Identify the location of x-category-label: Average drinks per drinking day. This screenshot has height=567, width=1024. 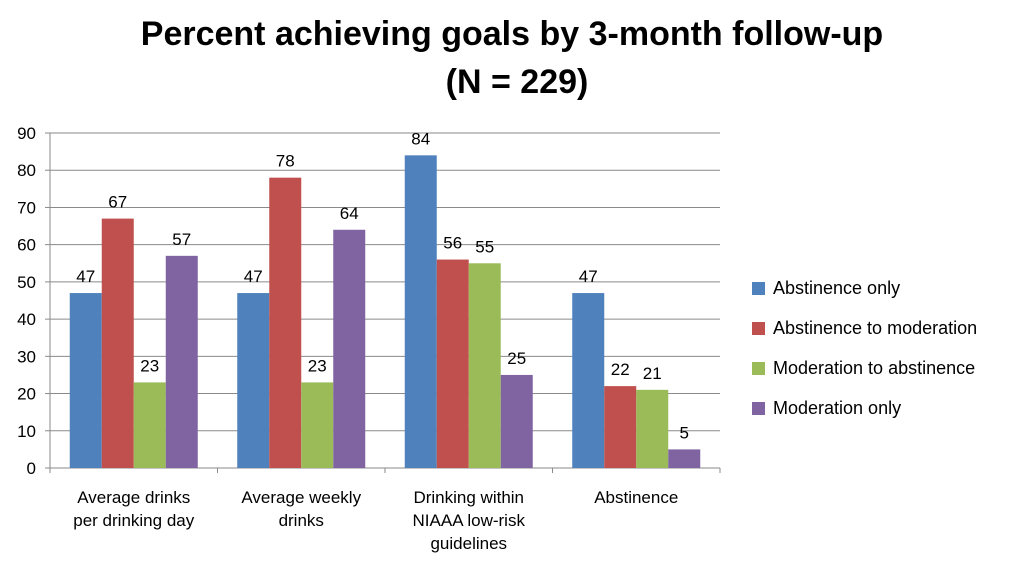
(133, 509).